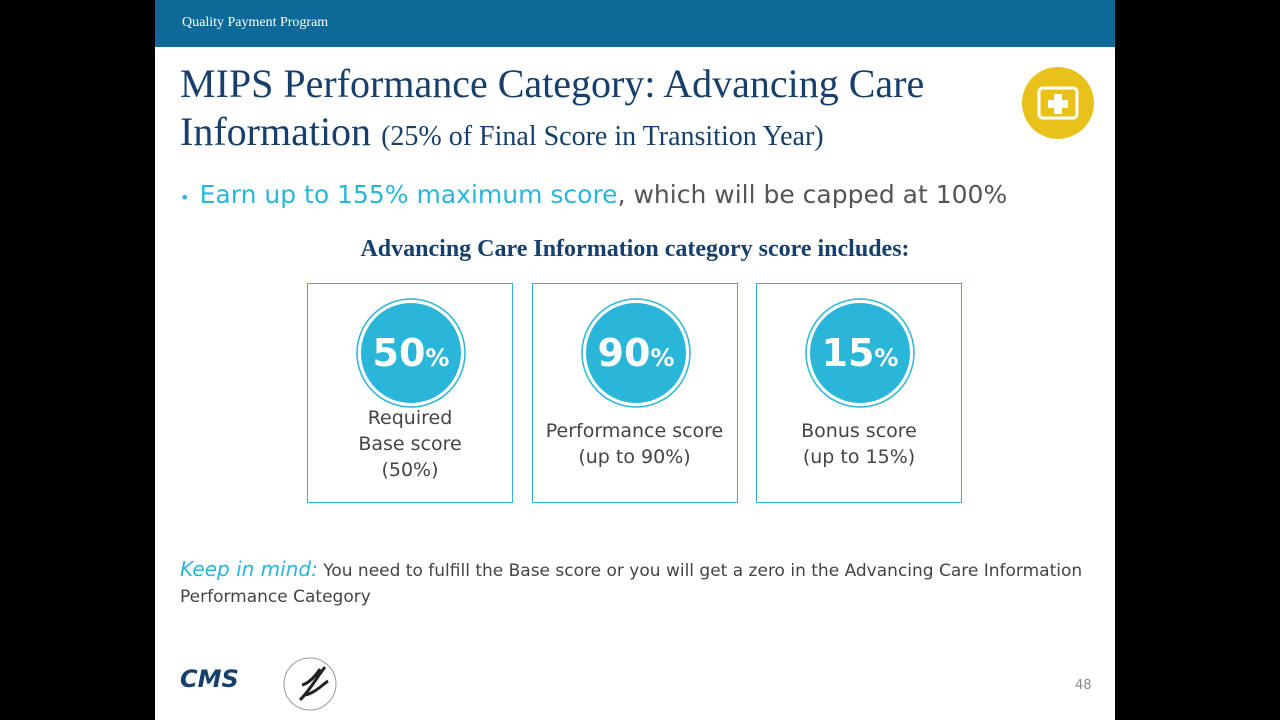  I want to click on badge-text: 15%, so click(860, 353).